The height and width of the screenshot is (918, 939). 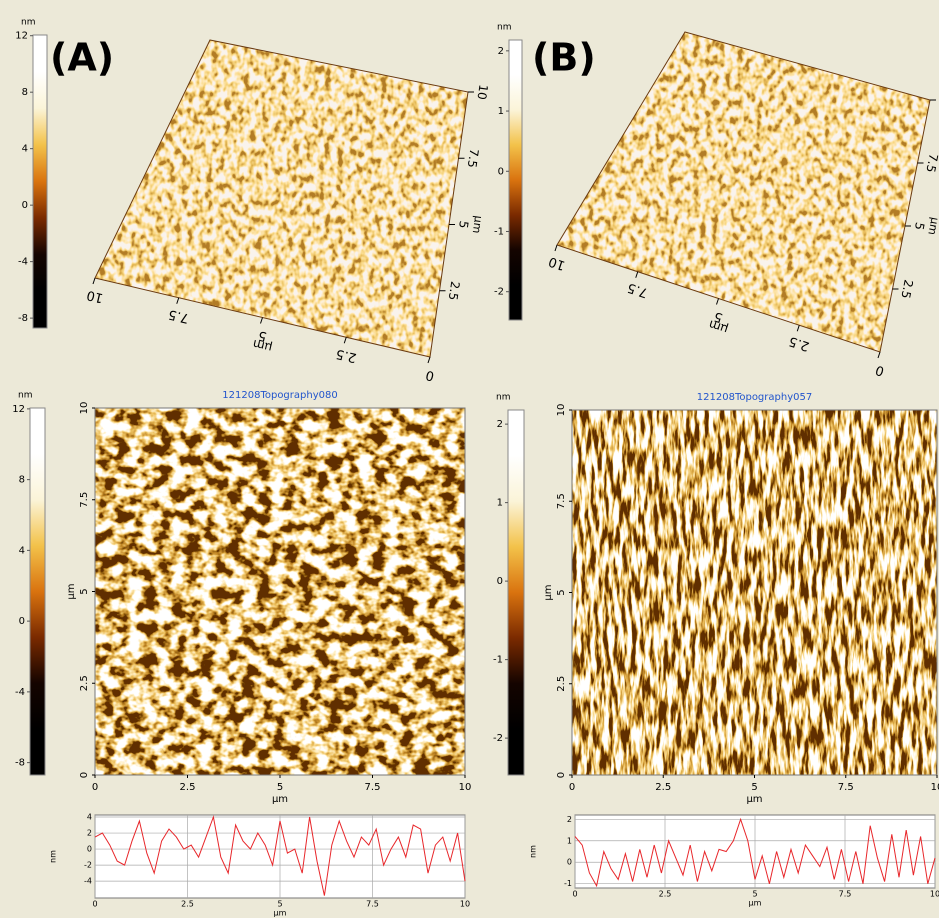 I want to click on chart-title: 121208Topography057, so click(x=754, y=397).